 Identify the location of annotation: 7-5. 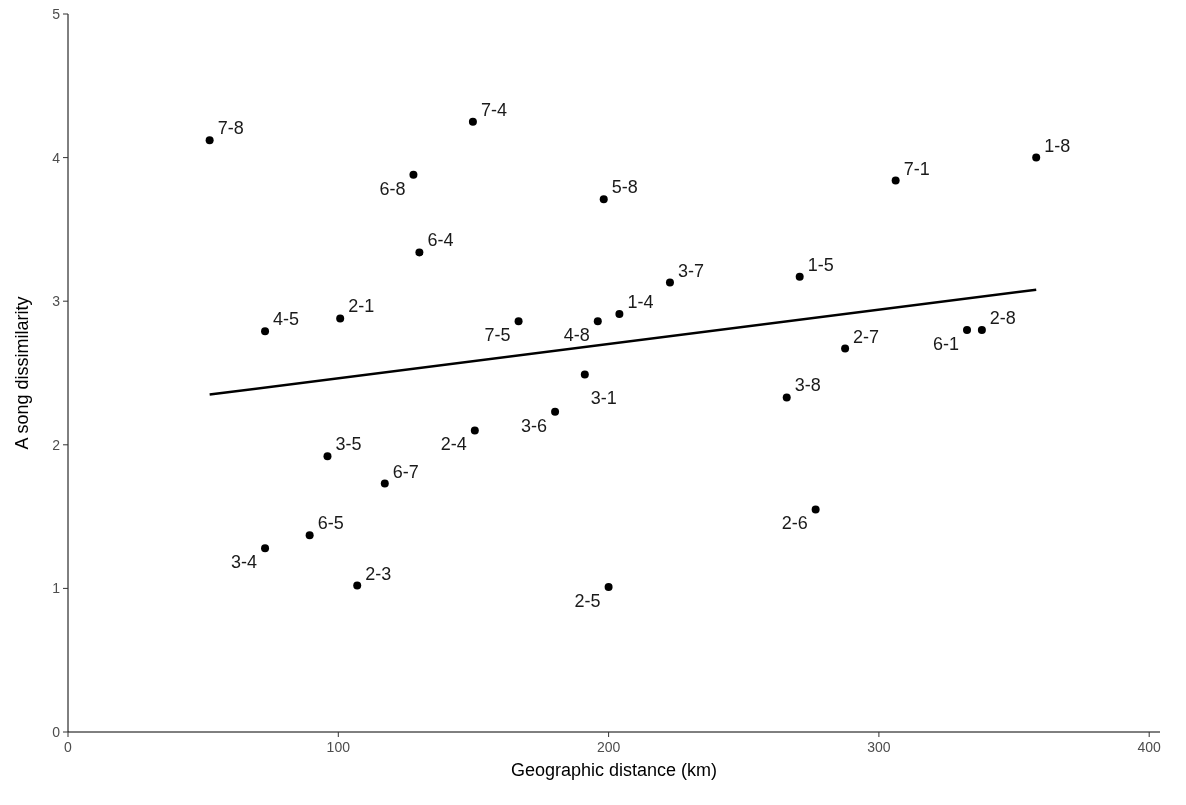
(497, 335).